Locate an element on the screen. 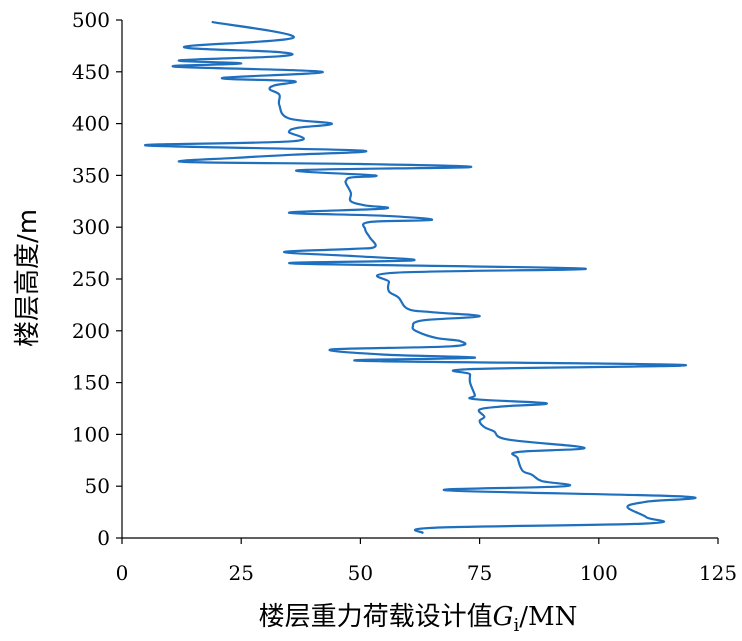 The image size is (742, 641). x-tick-label: 25 is located at coordinates (240, 573).